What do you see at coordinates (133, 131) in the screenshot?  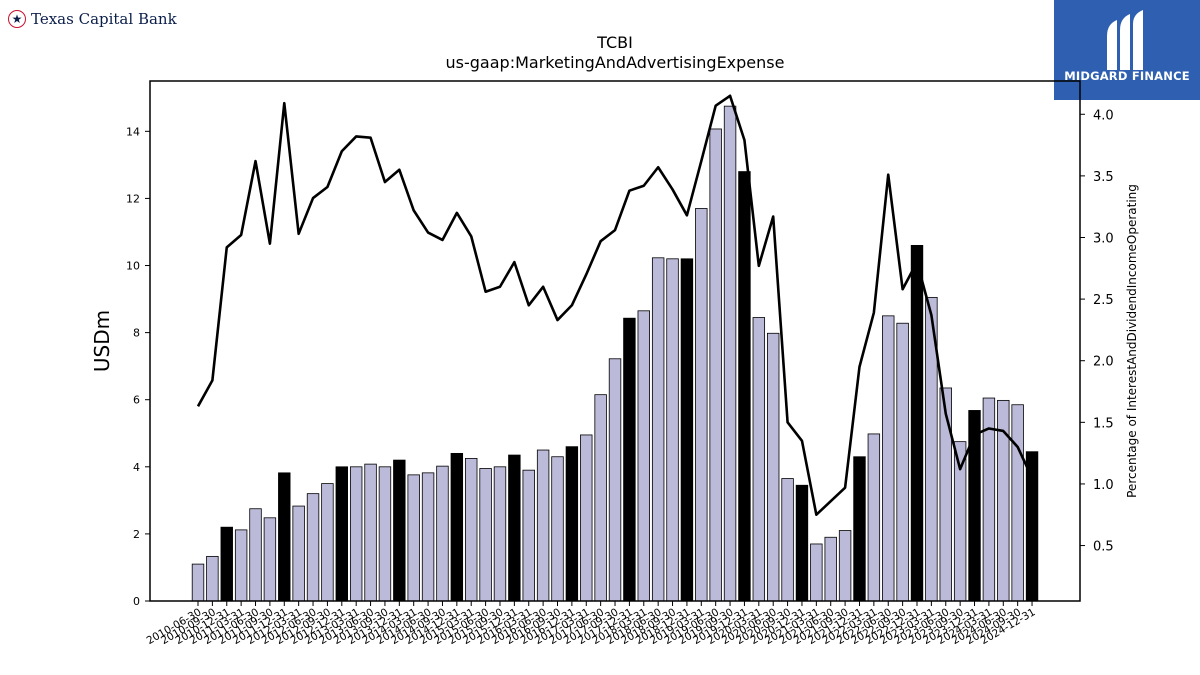 I see `y-tick-label: 14` at bounding box center [133, 131].